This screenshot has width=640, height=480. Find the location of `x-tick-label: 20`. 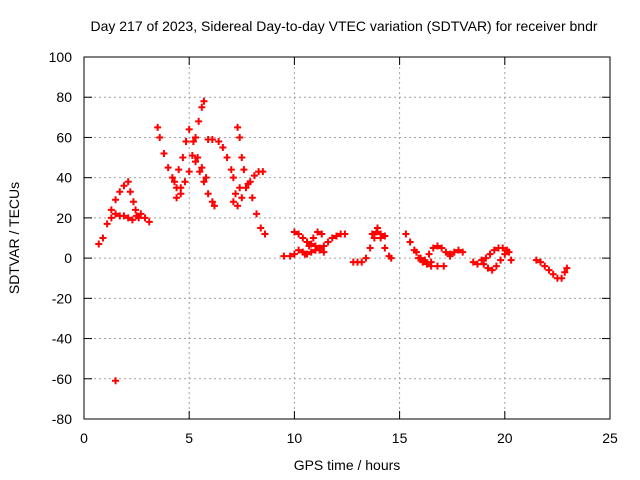

x-tick-label: 20 is located at coordinates (505, 438).